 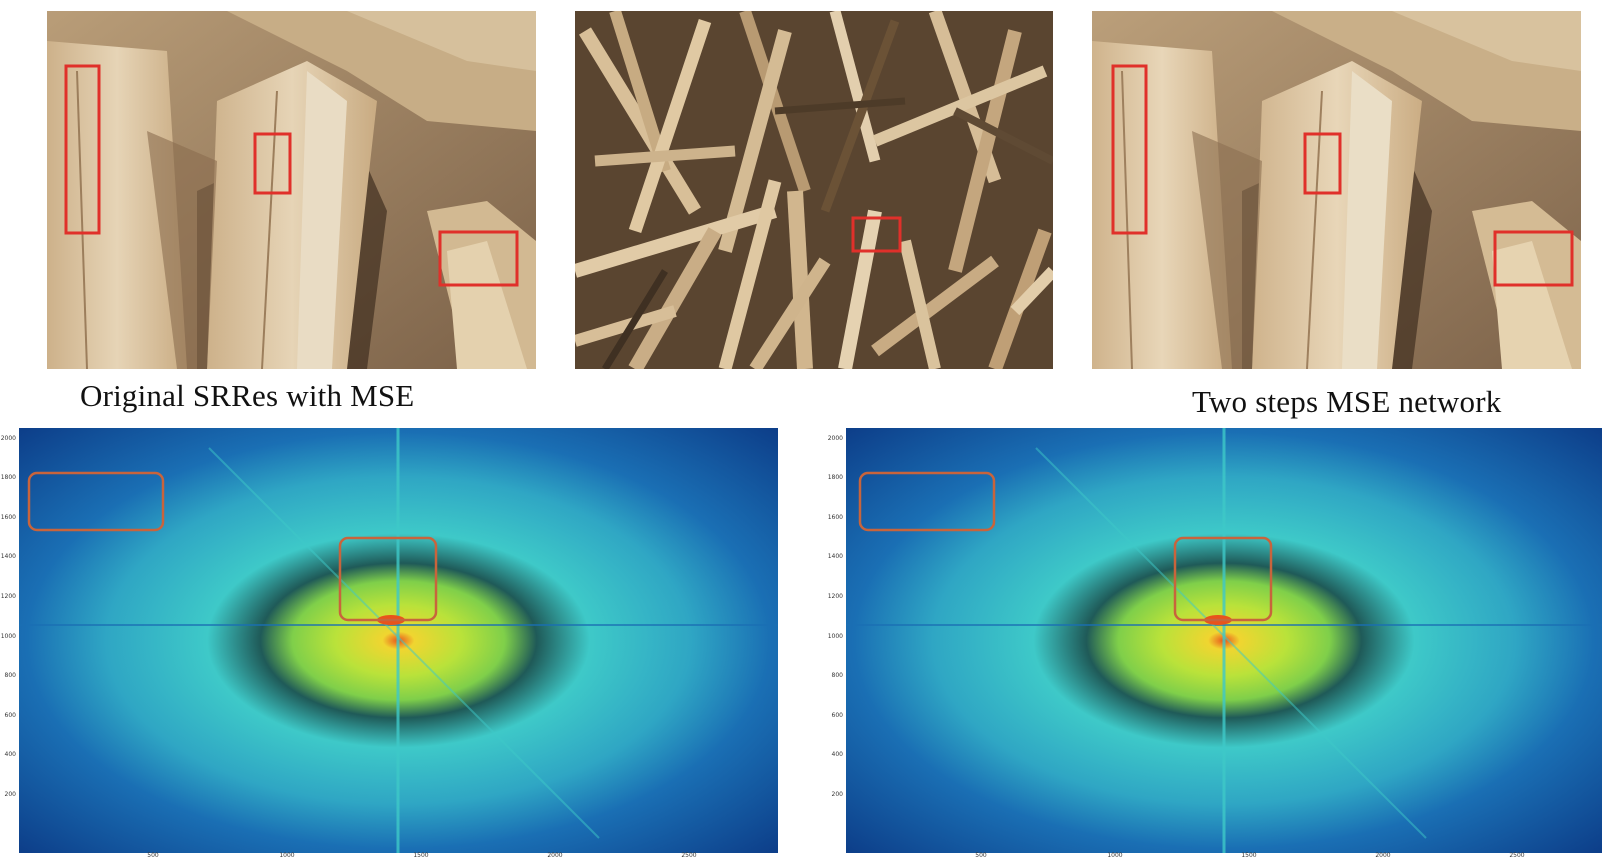 What do you see at coordinates (814, 190) in the screenshot?
I see `woodpile-reference-photo` at bounding box center [814, 190].